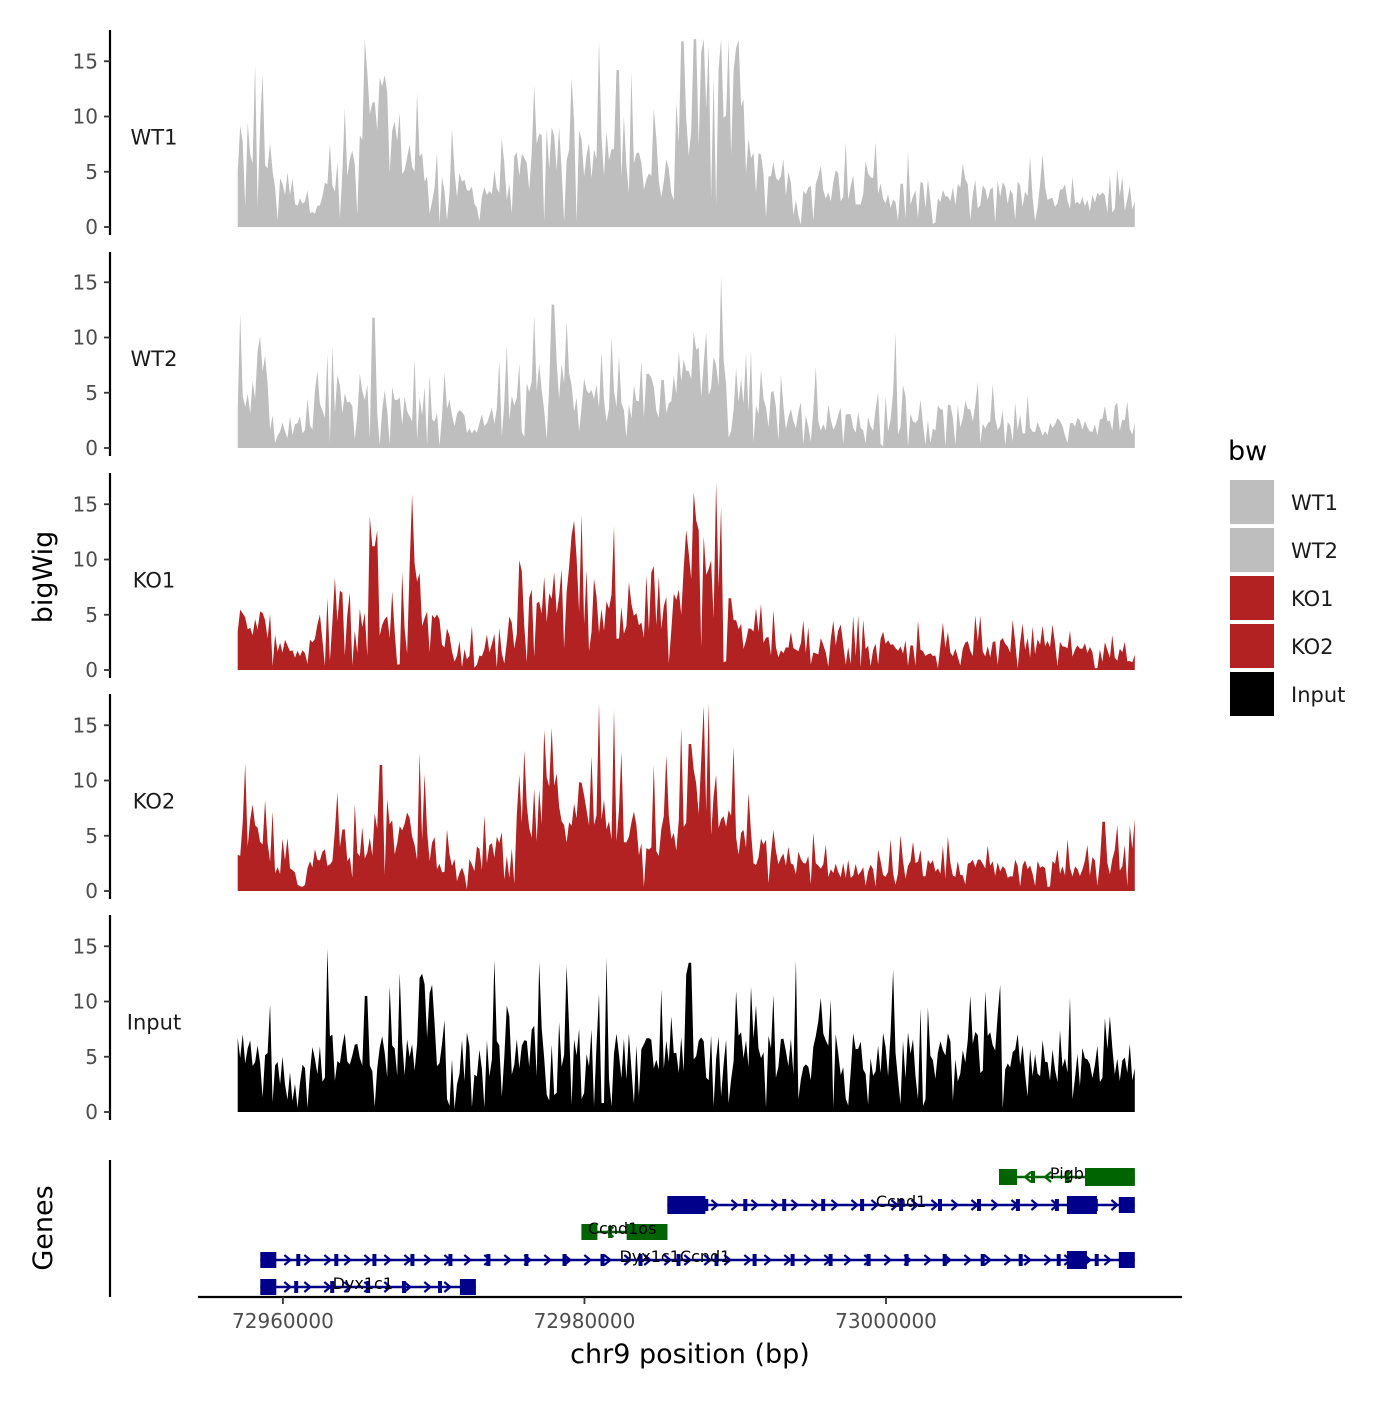 Image resolution: width=1400 pixels, height=1404 pixels. I want to click on gene-label: Ccnd1os, so click(622, 1228).